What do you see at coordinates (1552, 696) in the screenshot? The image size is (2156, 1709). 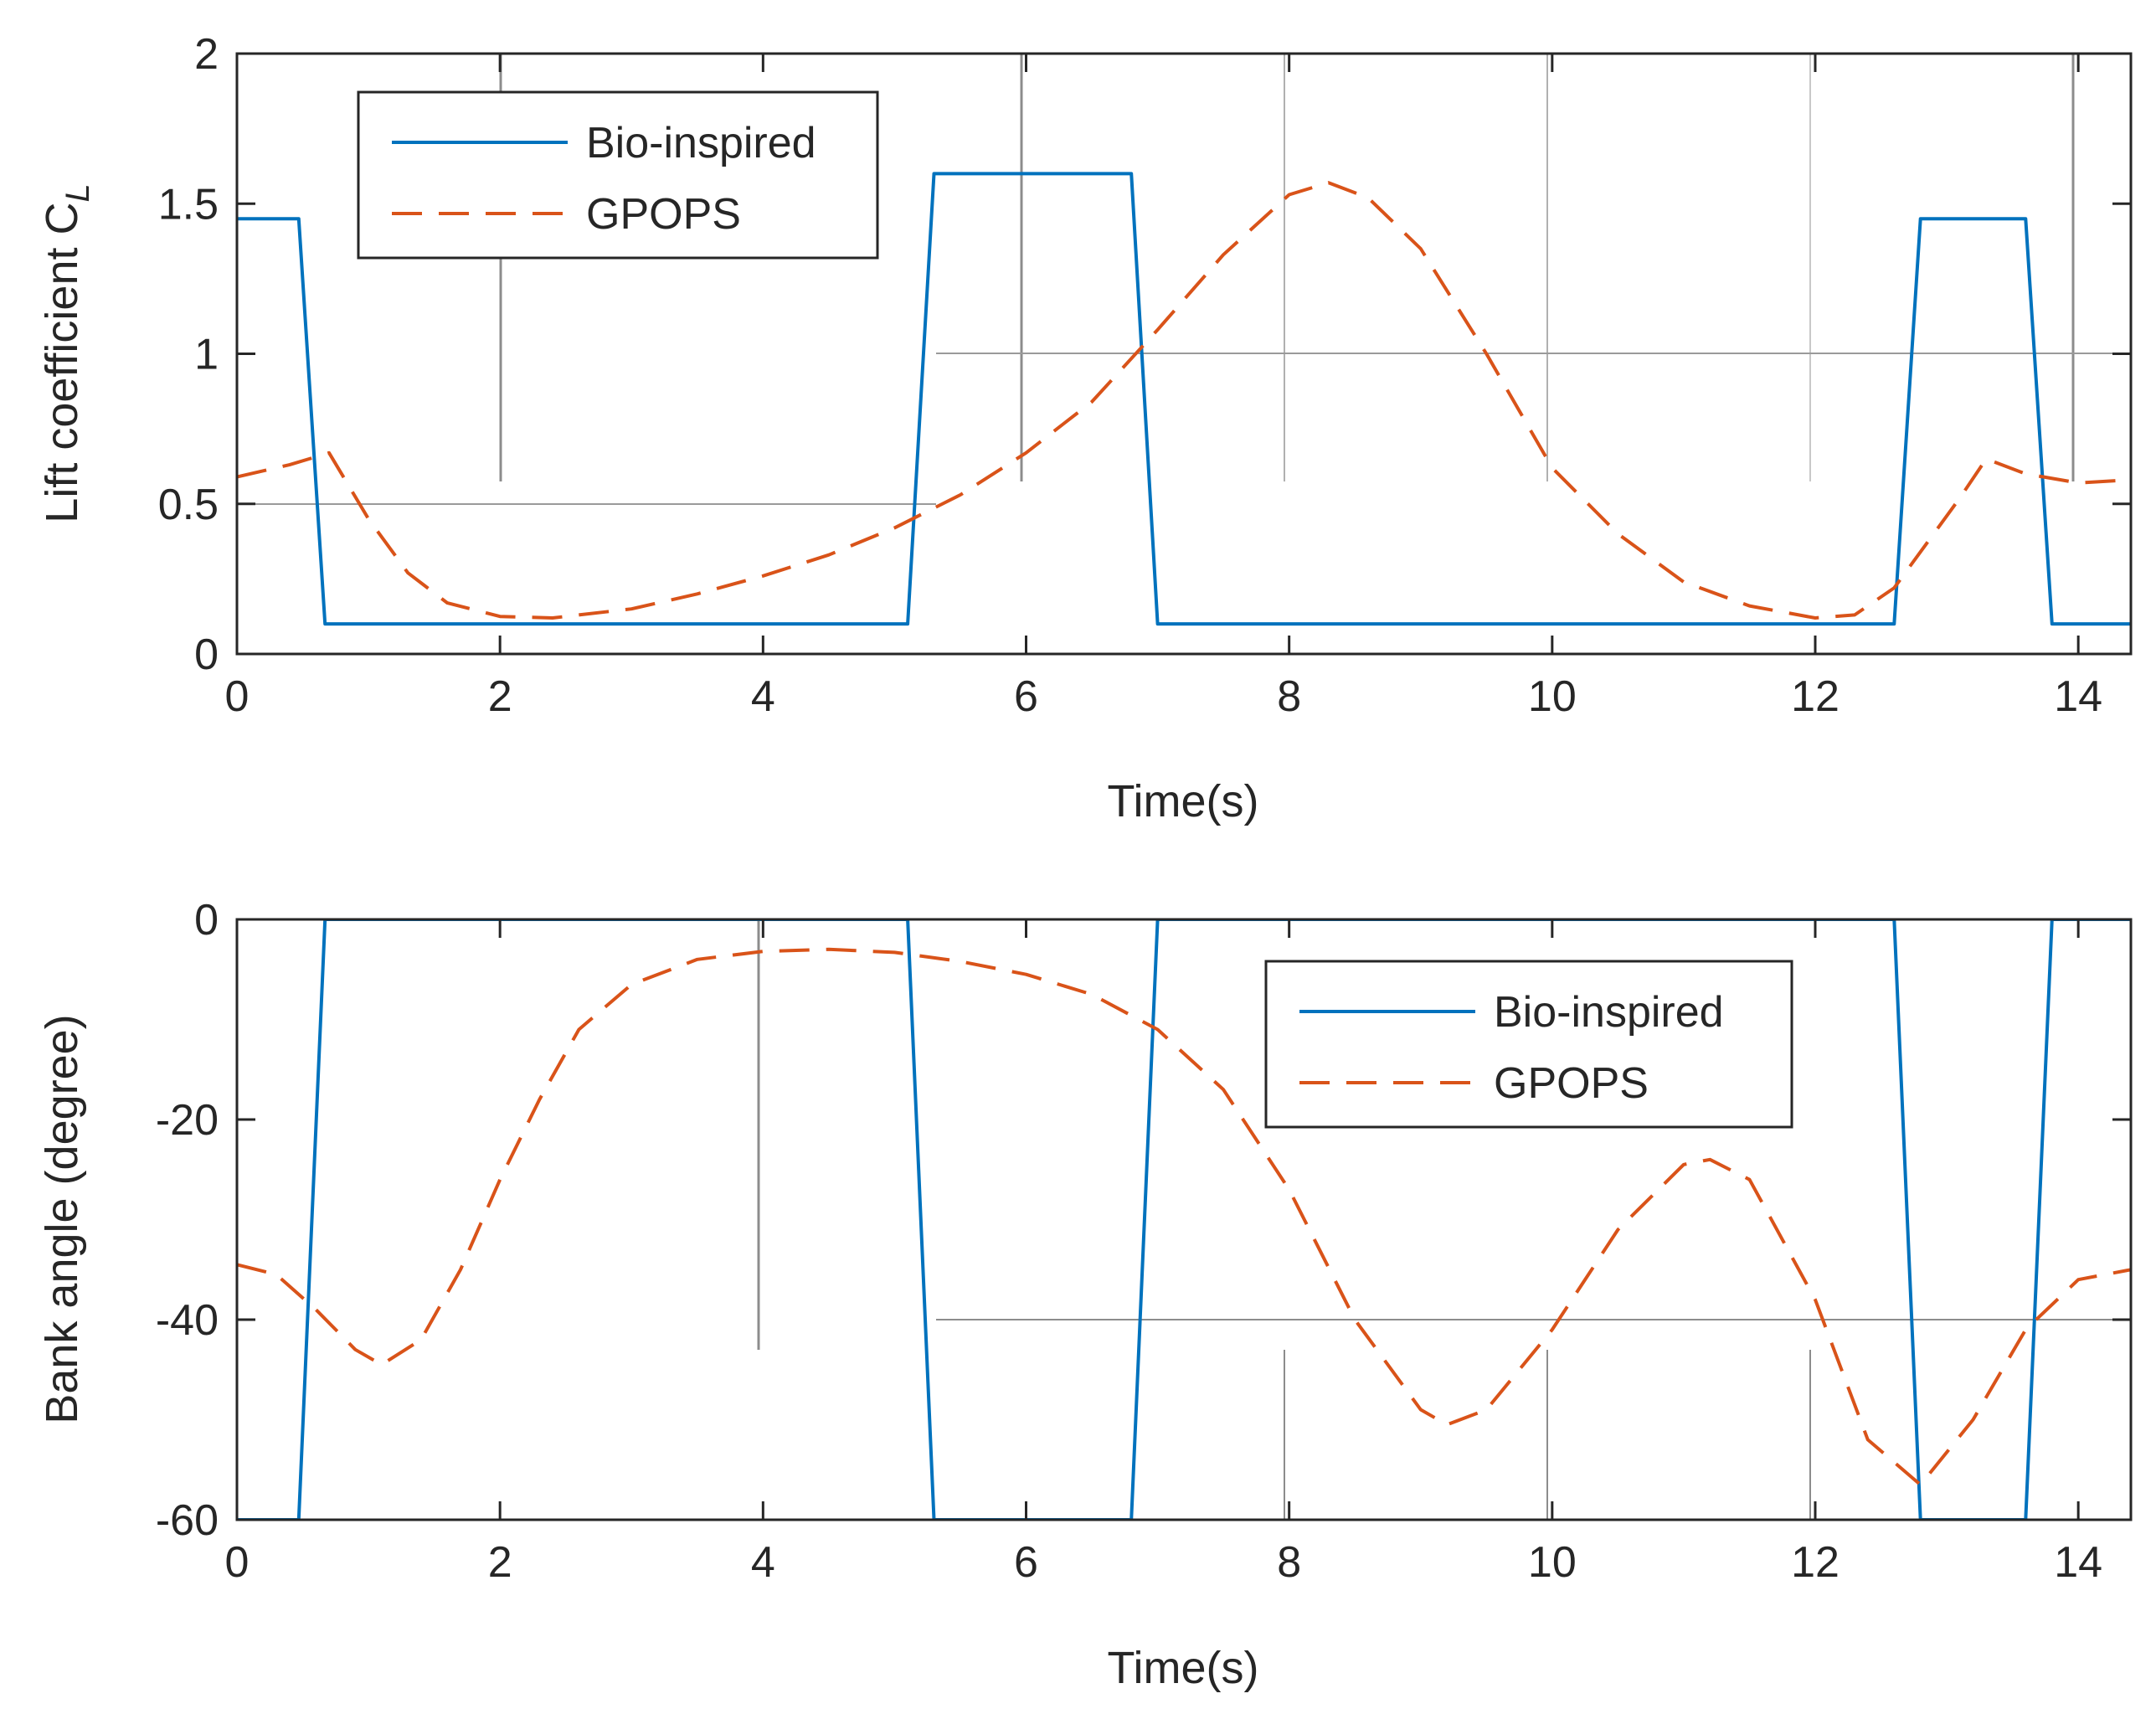 I see `lift-x-tick-label: 10` at bounding box center [1552, 696].